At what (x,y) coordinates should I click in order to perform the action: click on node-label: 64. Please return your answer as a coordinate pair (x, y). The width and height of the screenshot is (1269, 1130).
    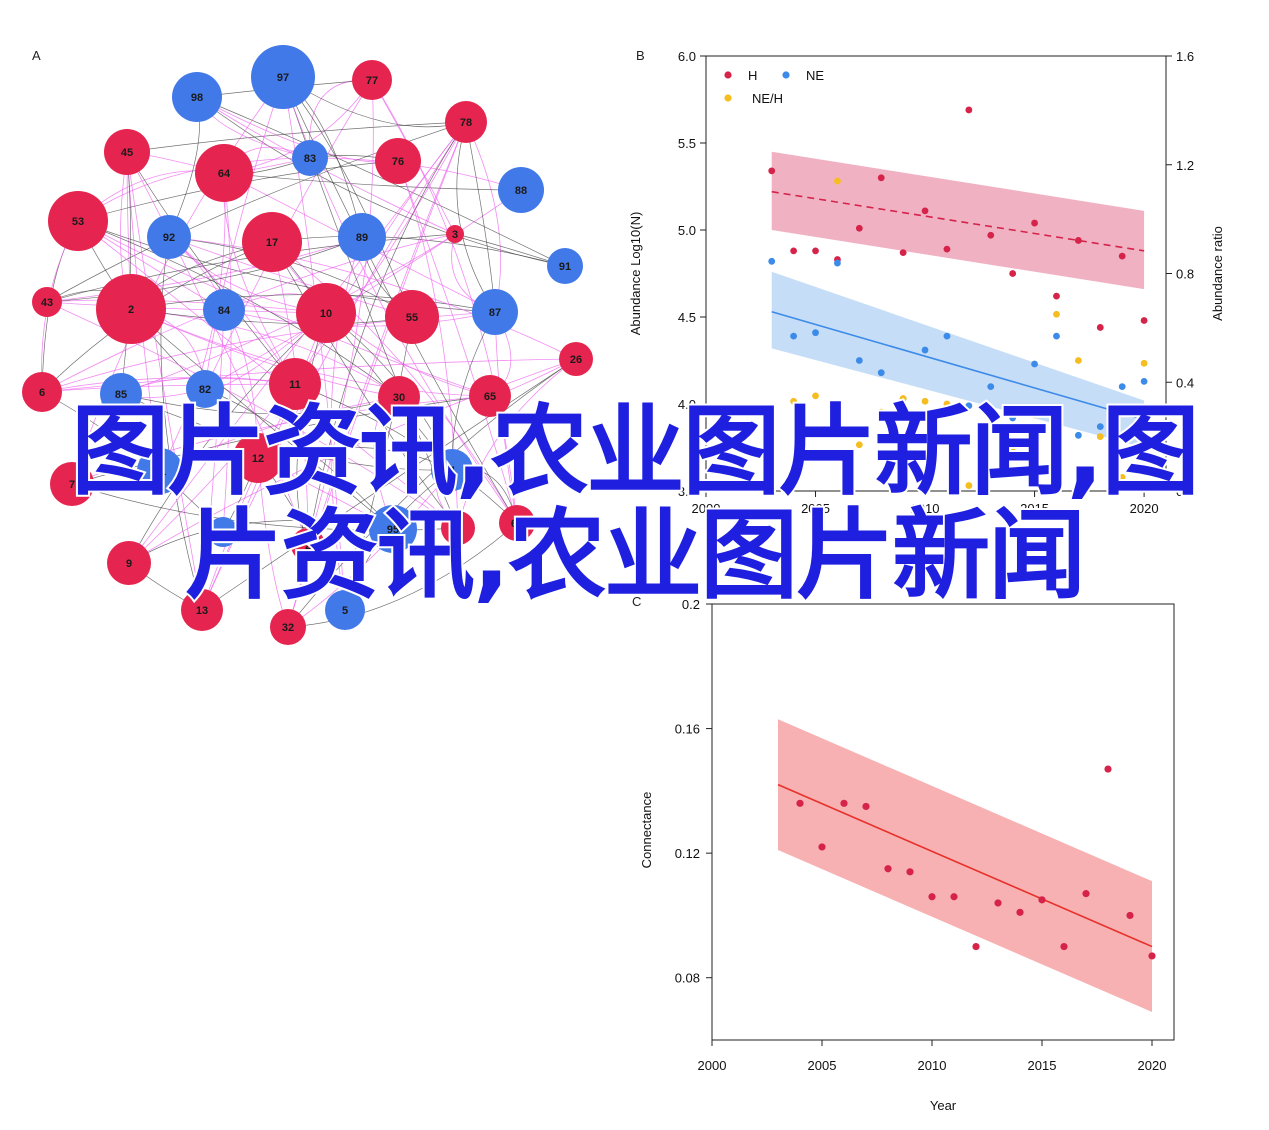
    Looking at the image, I should click on (224, 174).